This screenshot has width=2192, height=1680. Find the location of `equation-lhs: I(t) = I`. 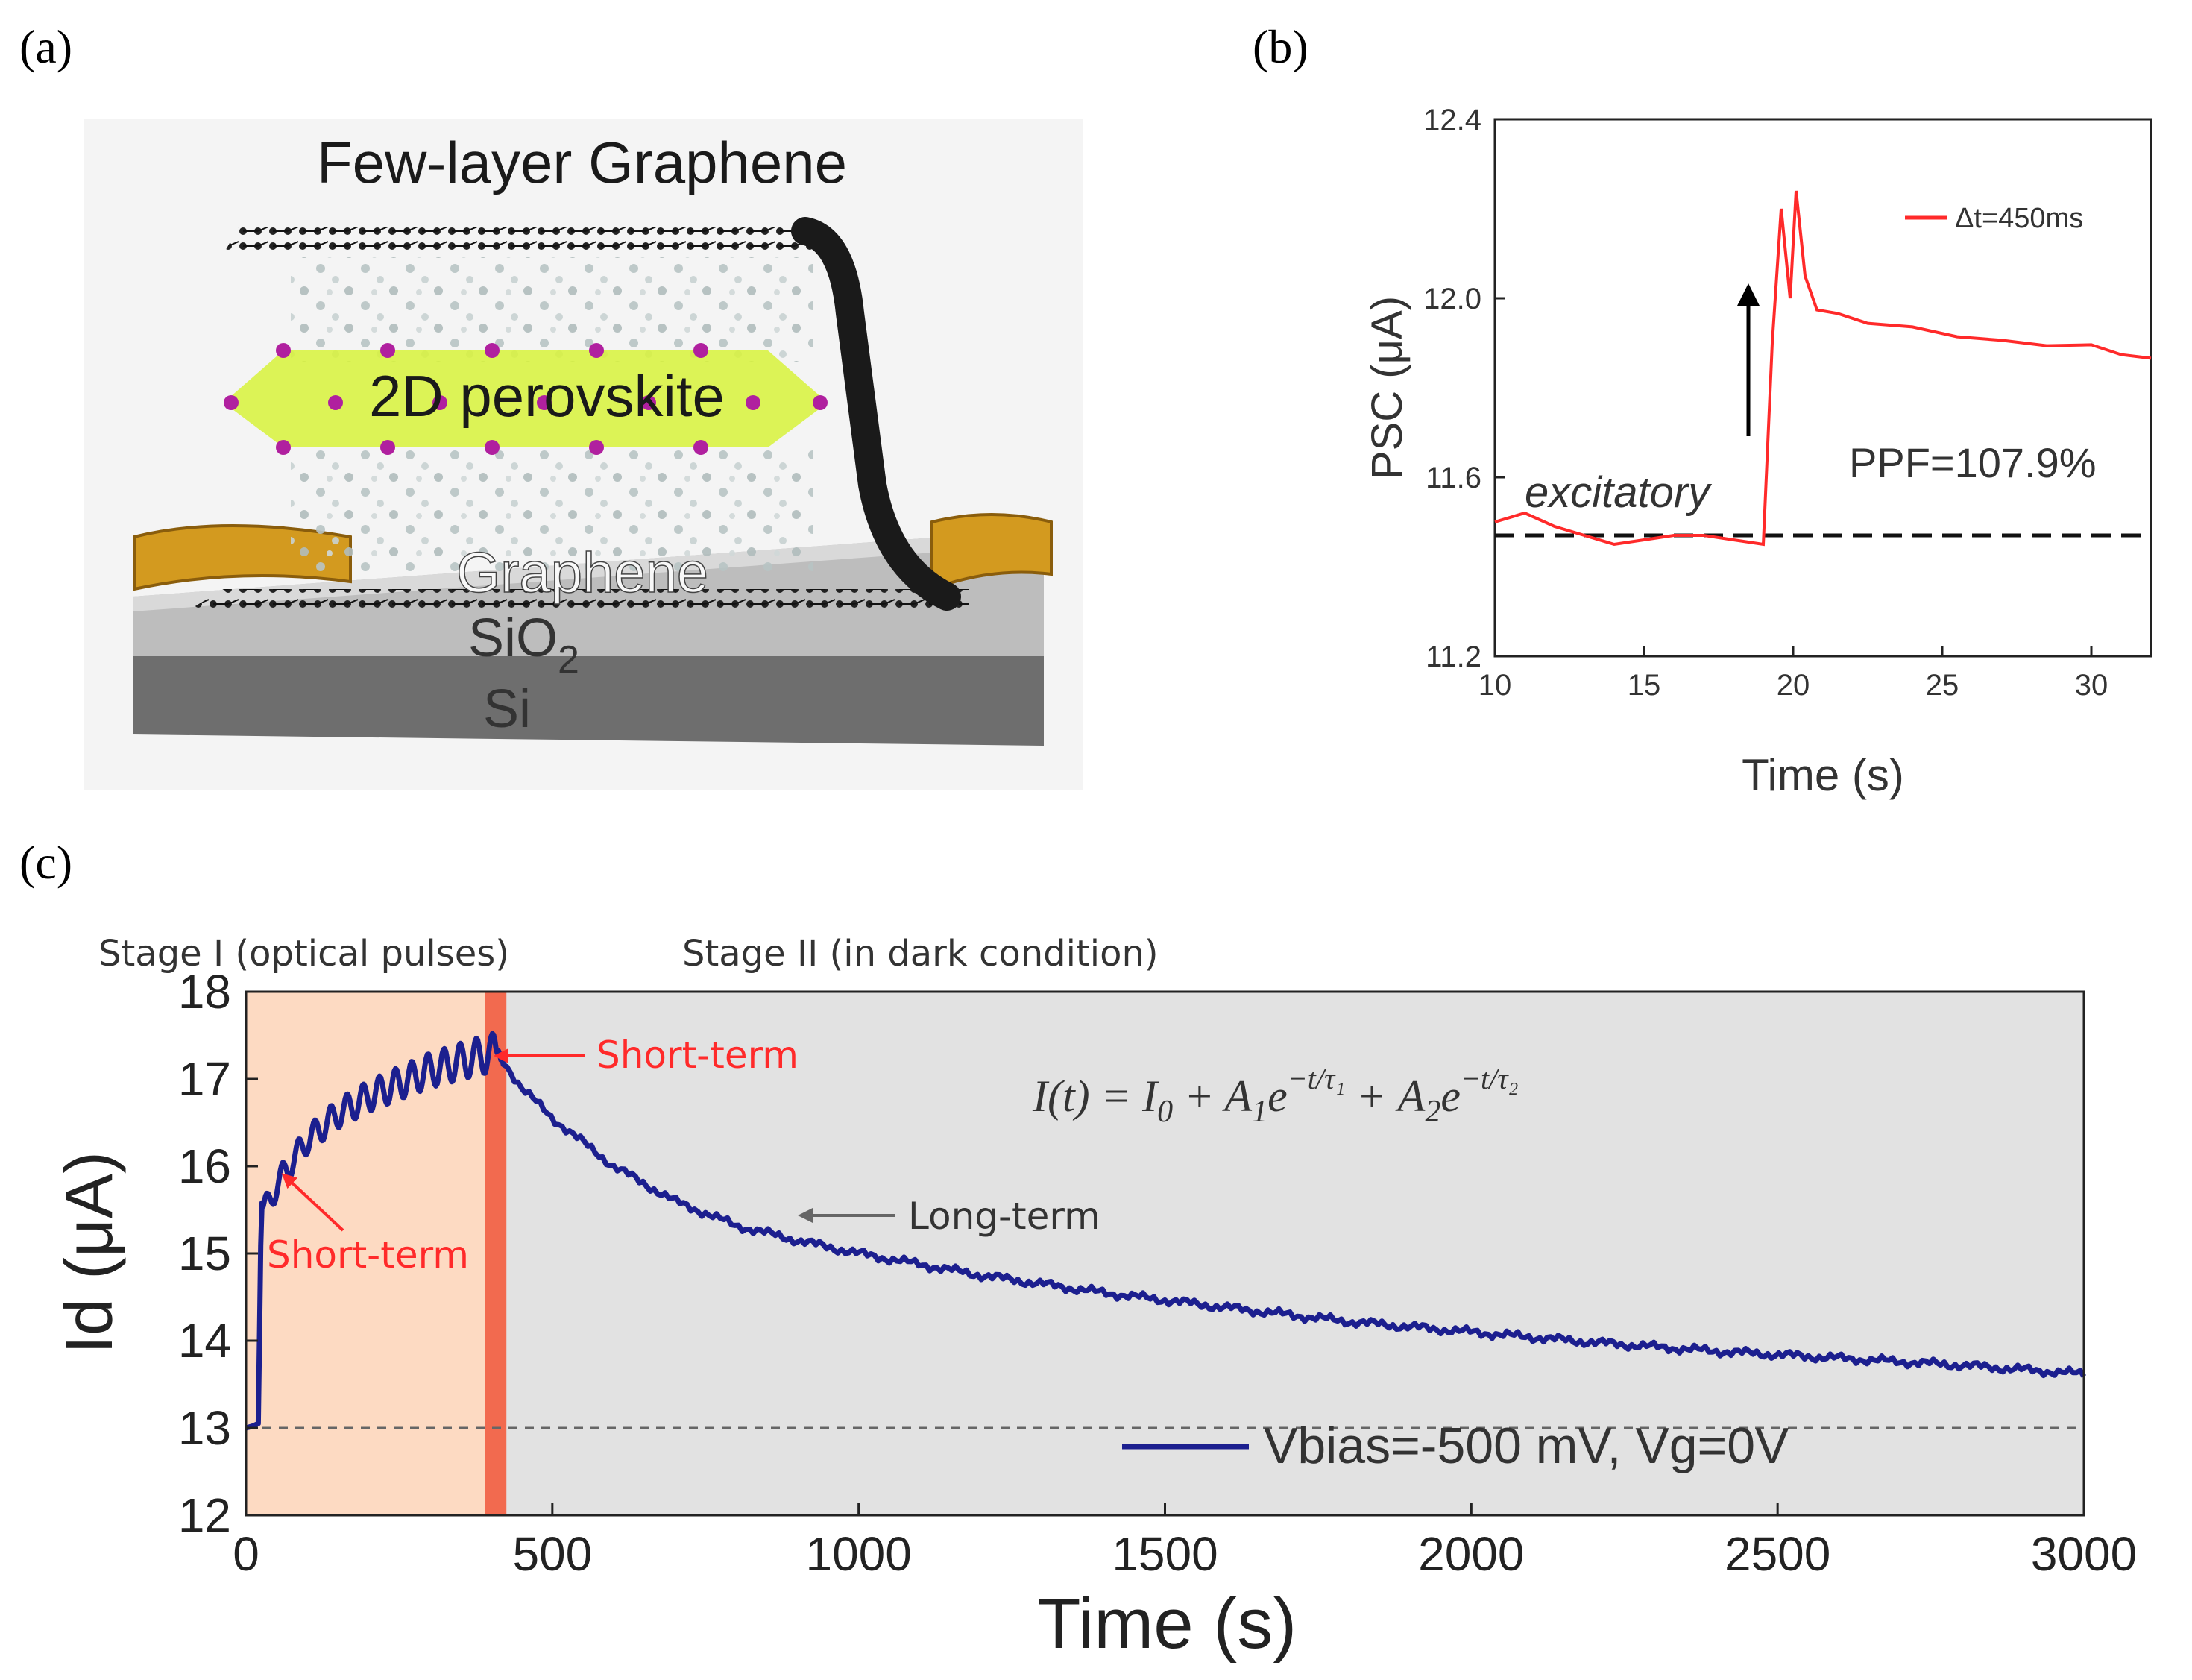

equation-lhs: I(t) = I is located at coordinates (1095, 1096).